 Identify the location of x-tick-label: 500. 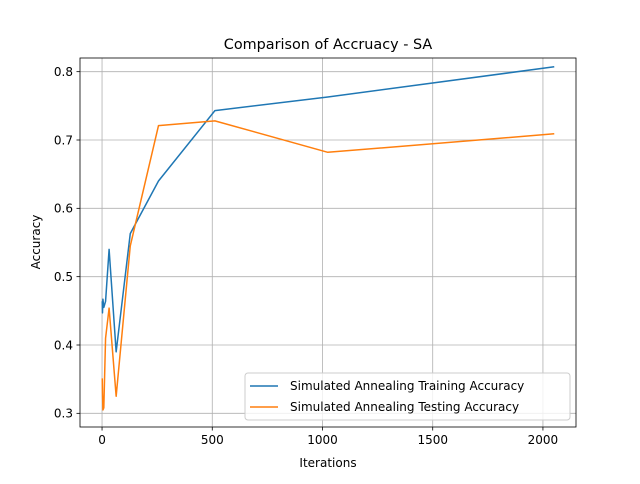
(212, 440).